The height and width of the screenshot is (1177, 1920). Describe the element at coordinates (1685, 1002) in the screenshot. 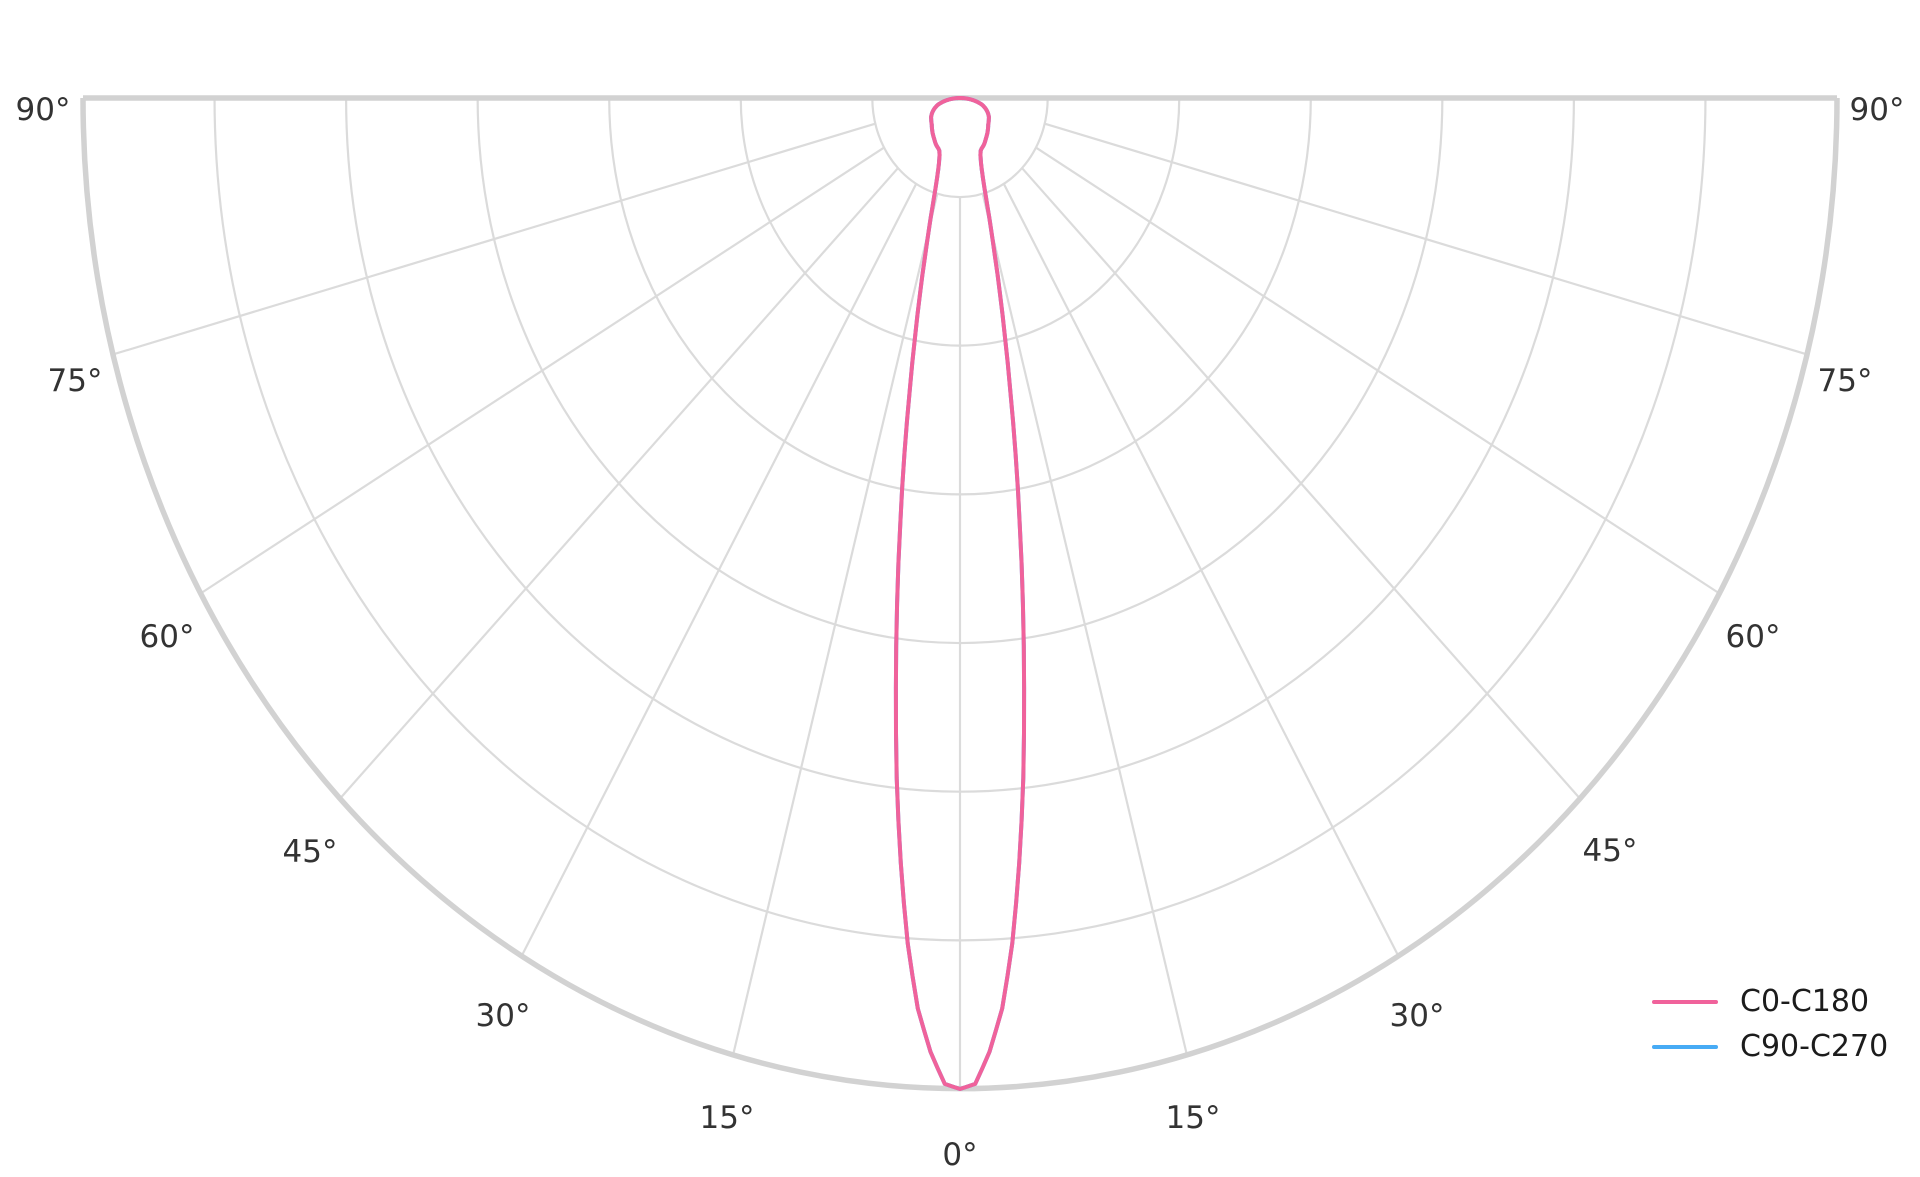

I see `legend-line-swatch-c0-c180` at that location.